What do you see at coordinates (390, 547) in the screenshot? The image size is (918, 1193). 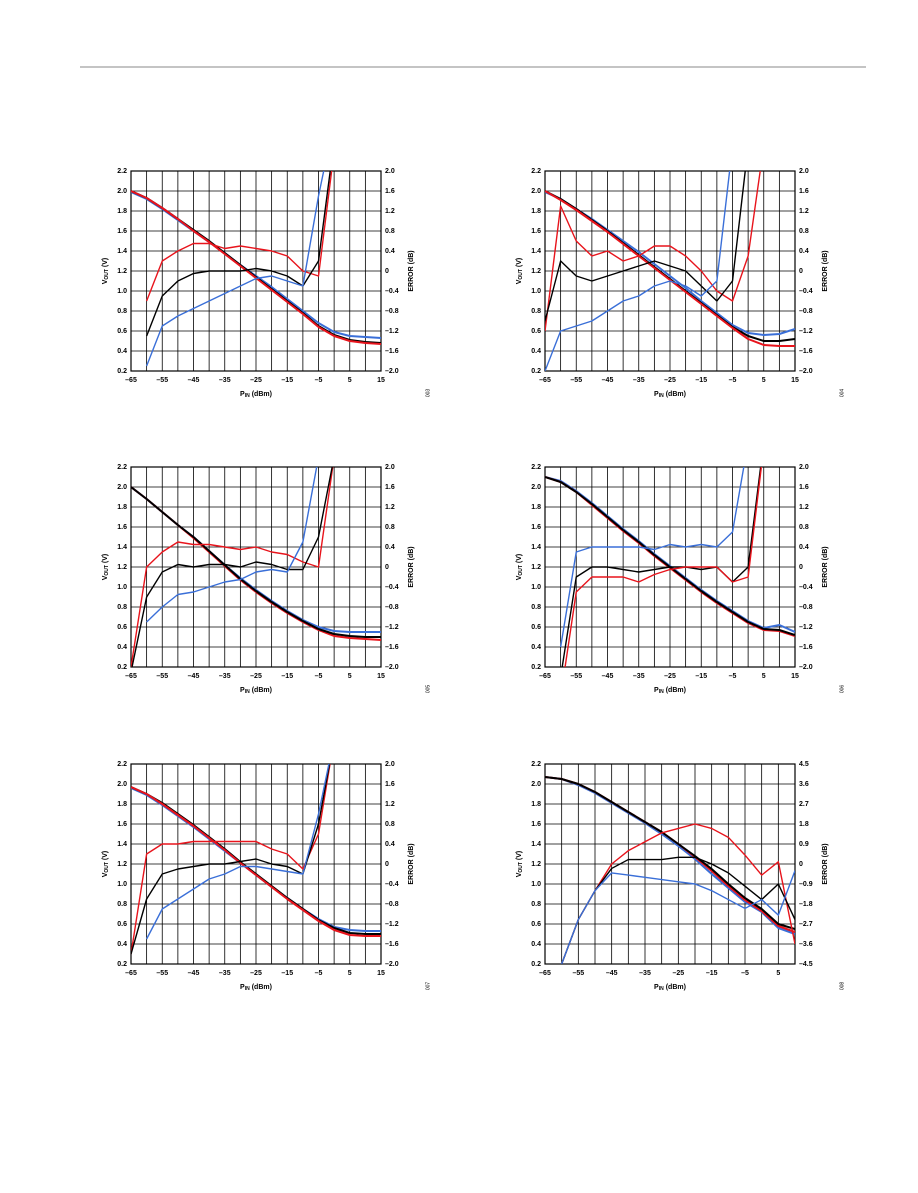 I see `y2-tick-label: 0.4` at bounding box center [390, 547].